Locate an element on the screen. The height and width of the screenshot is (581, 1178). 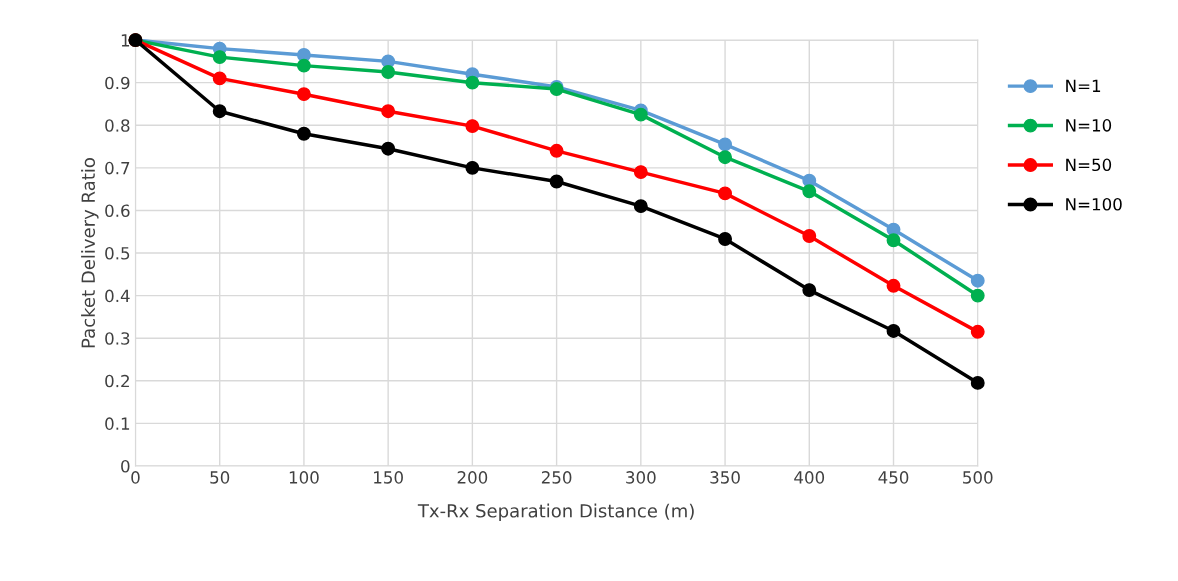
y-tick-label: 0.5 is located at coordinates (117, 253).